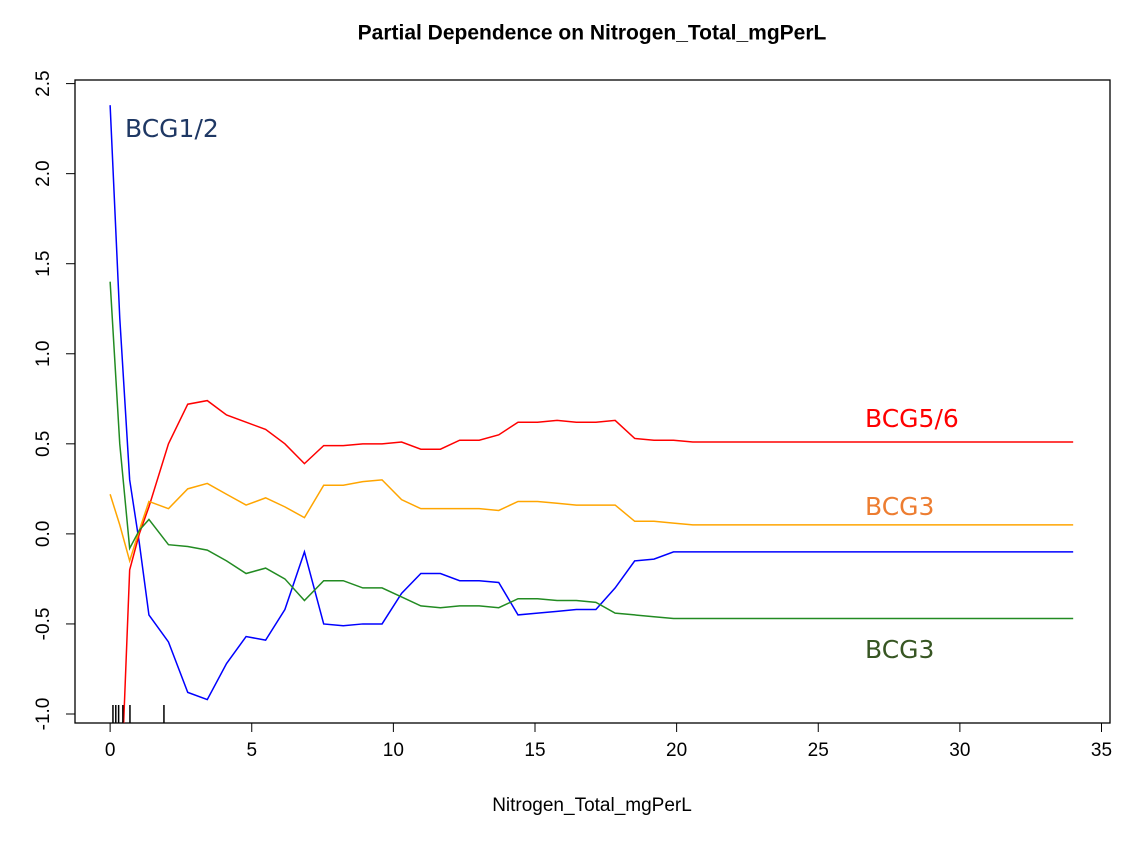 The height and width of the screenshot is (846, 1122). Describe the element at coordinates (43, 264) in the screenshot. I see `y-tick-label: 1.5` at that location.